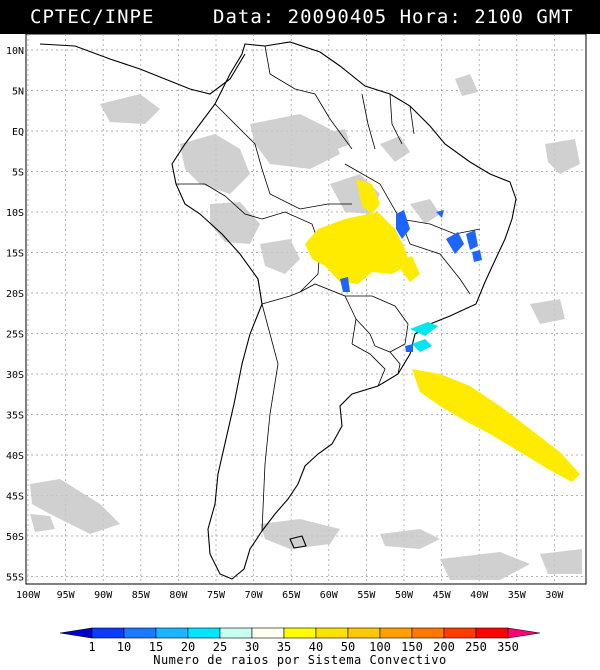 The height and width of the screenshot is (670, 600). What do you see at coordinates (284, 646) in the screenshot?
I see `colorbar-label: 35` at bounding box center [284, 646].